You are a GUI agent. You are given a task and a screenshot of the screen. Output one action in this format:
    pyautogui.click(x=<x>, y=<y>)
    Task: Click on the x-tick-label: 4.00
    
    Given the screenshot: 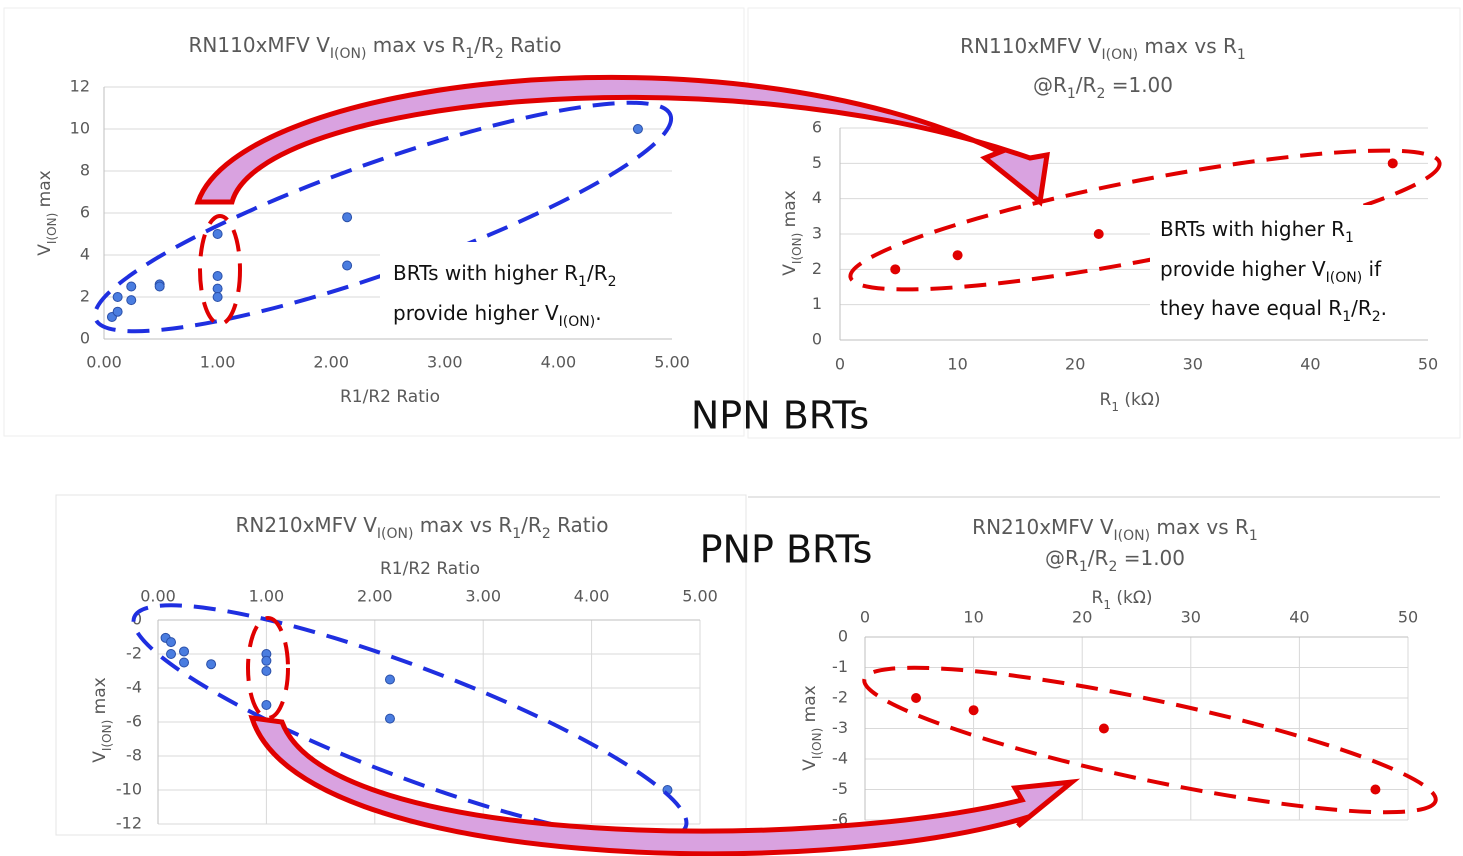 What is the action you would take?
    pyautogui.click(x=559, y=362)
    